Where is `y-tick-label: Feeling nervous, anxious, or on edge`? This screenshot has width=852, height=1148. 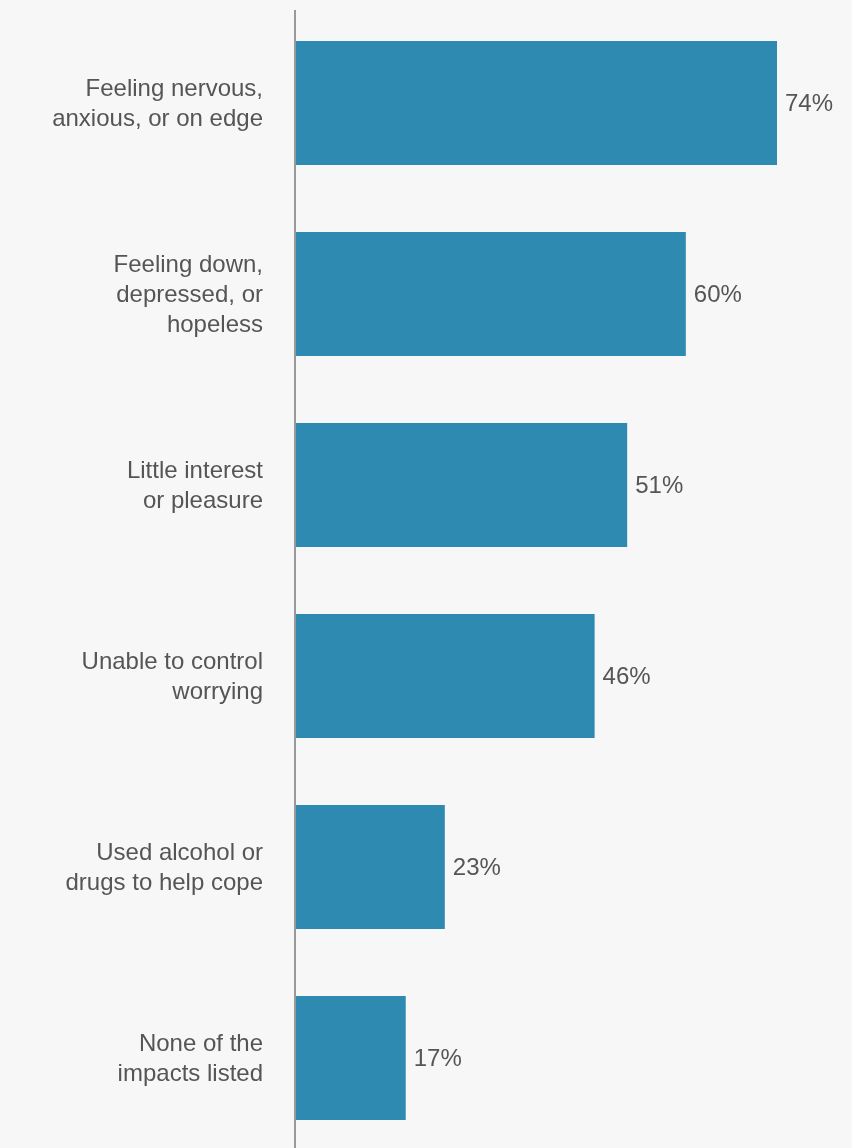 y-tick-label: Feeling nervous, anxious, or on edge is located at coordinates (157, 103).